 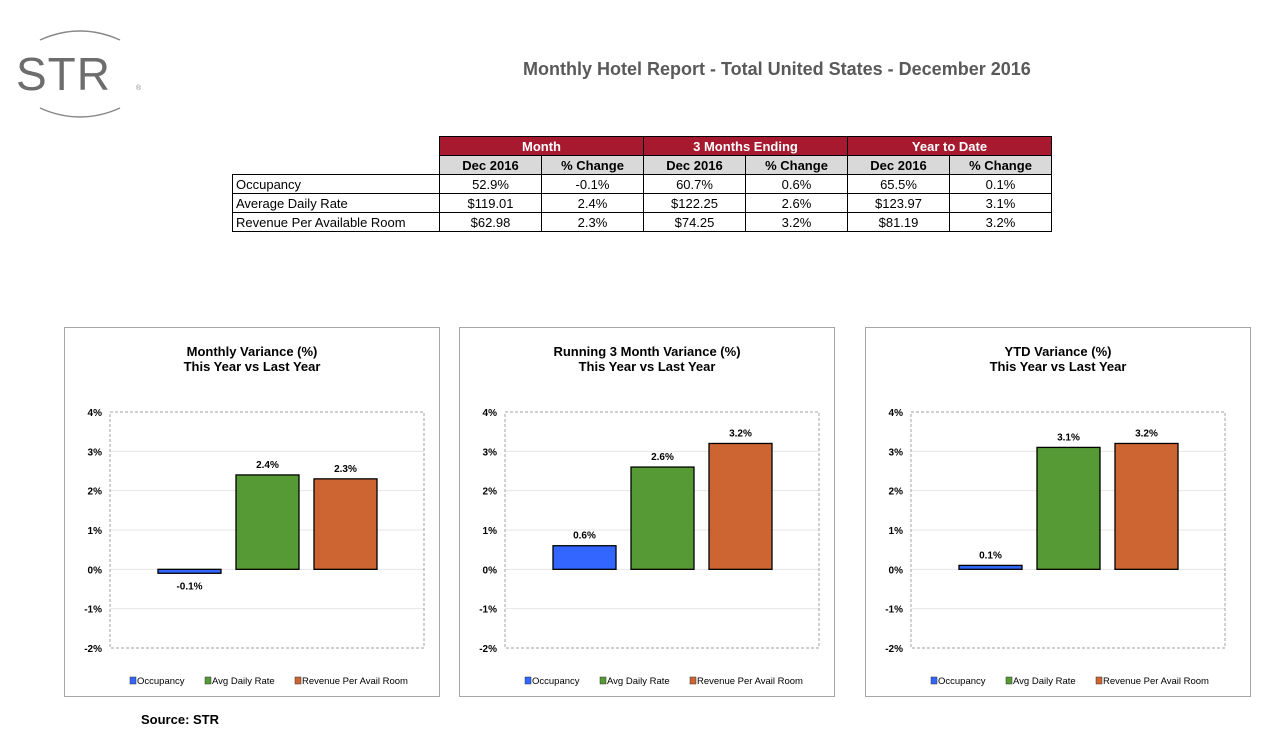 I want to click on chart-title: Running 3 Month Variance (%), so click(x=647, y=351).